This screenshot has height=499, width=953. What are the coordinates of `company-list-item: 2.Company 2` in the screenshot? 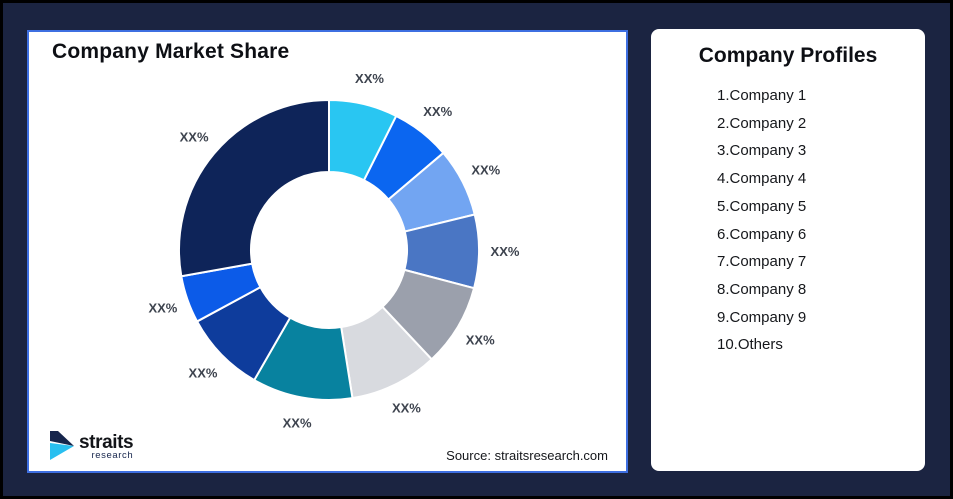 It's located at (762, 123).